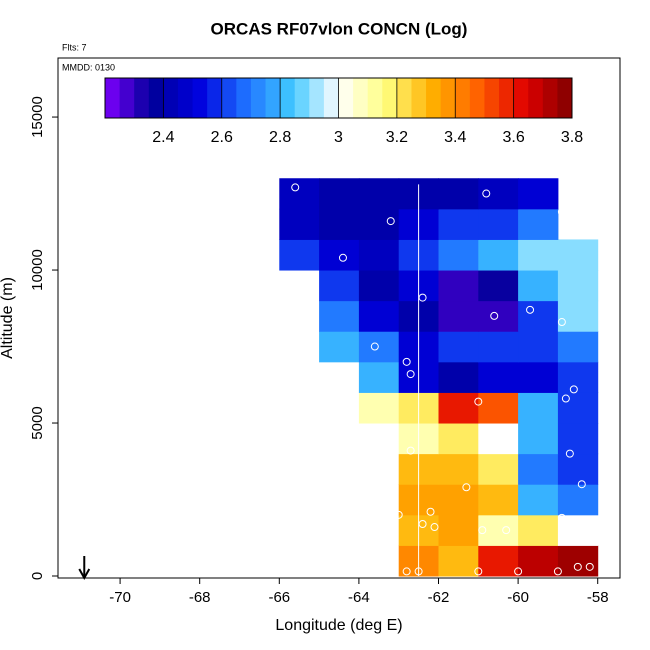 The height and width of the screenshot is (650, 650). I want to click on colorbar-tick-label: 3.6, so click(514, 137).